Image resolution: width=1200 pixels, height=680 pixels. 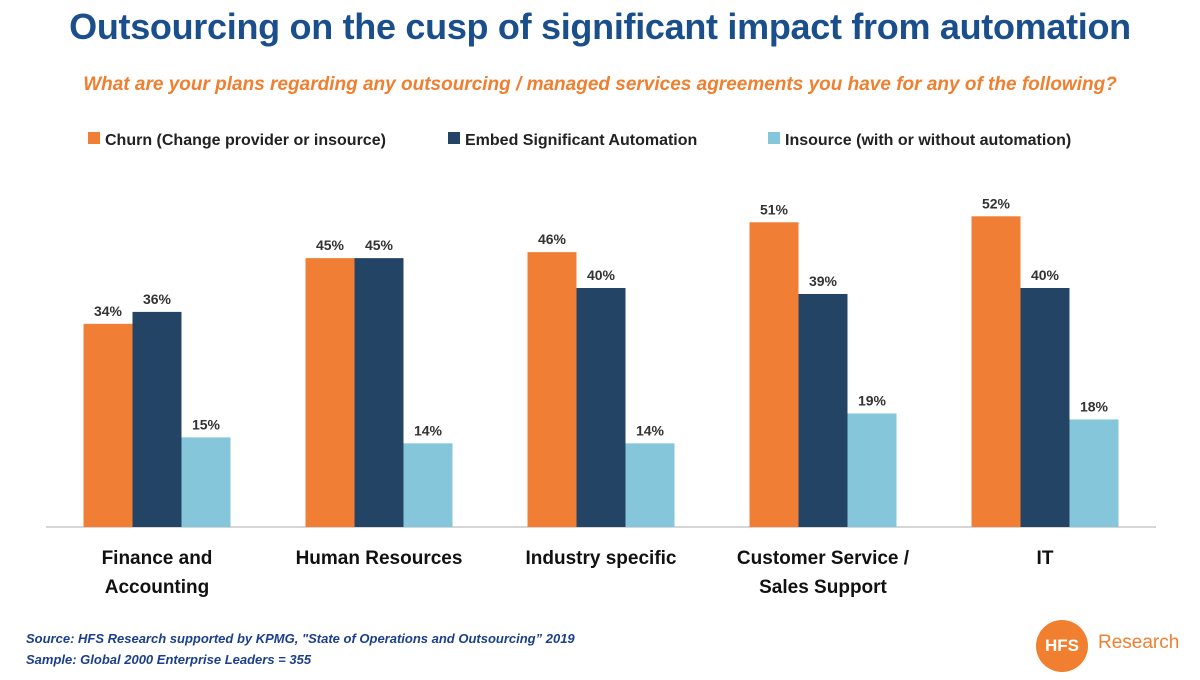 What do you see at coordinates (245, 140) in the screenshot?
I see `legend-label: Churn (Change provider or insource)` at bounding box center [245, 140].